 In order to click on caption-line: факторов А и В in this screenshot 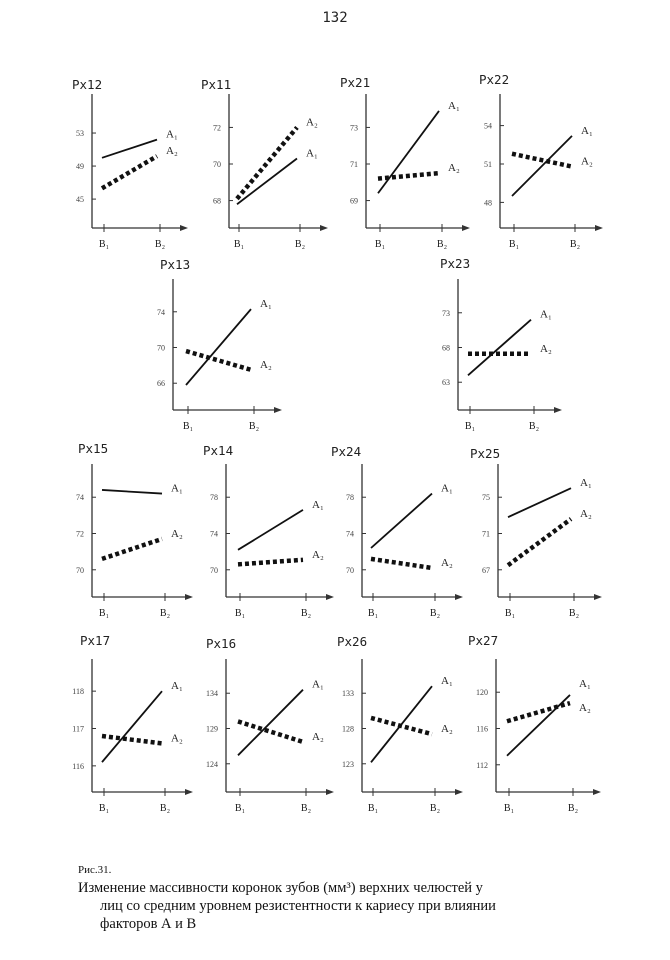, I will do `click(148, 924)`.